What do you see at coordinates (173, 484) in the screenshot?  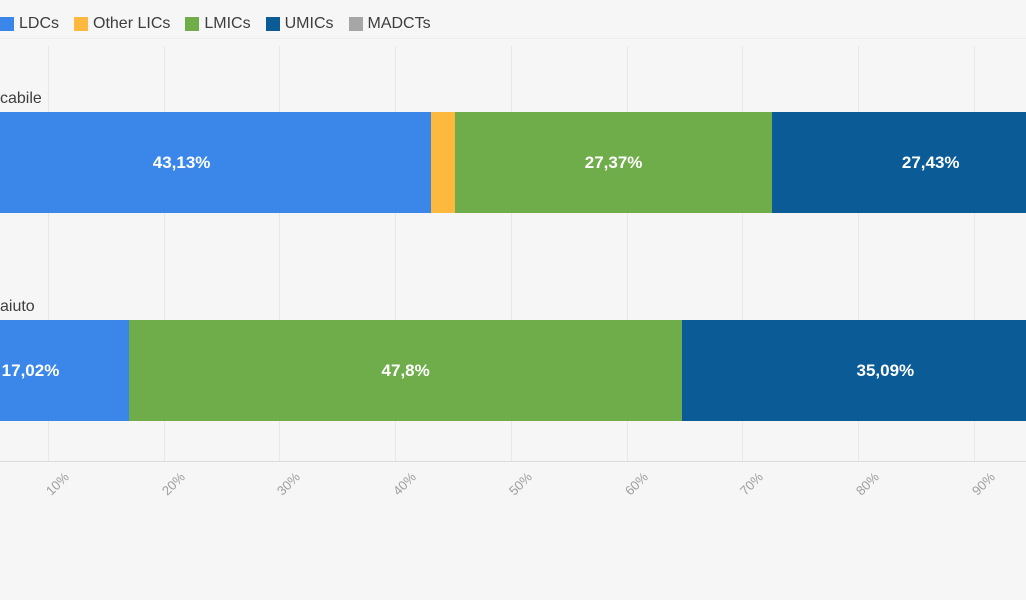 I see `x-axis-tick-label: 20%` at bounding box center [173, 484].